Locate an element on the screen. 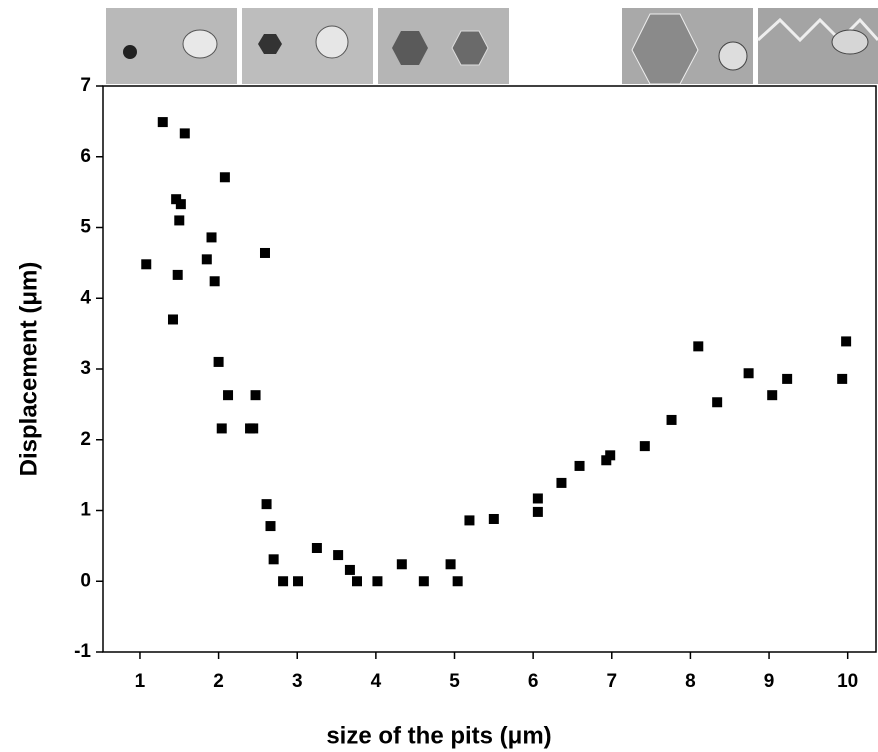  x-tick-label: 4 is located at coordinates (376, 681).